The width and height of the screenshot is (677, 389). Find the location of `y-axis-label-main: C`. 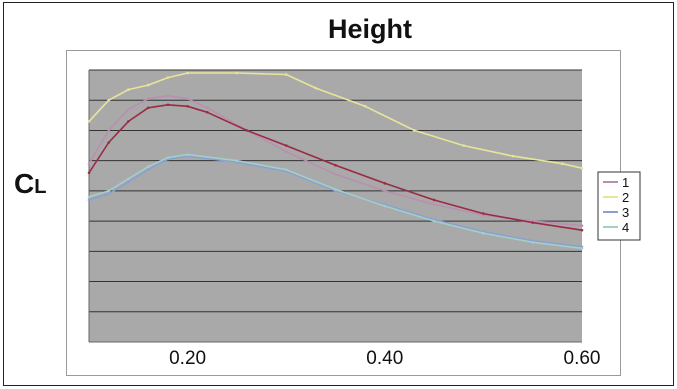

y-axis-label-main: C is located at coordinates (24, 183).